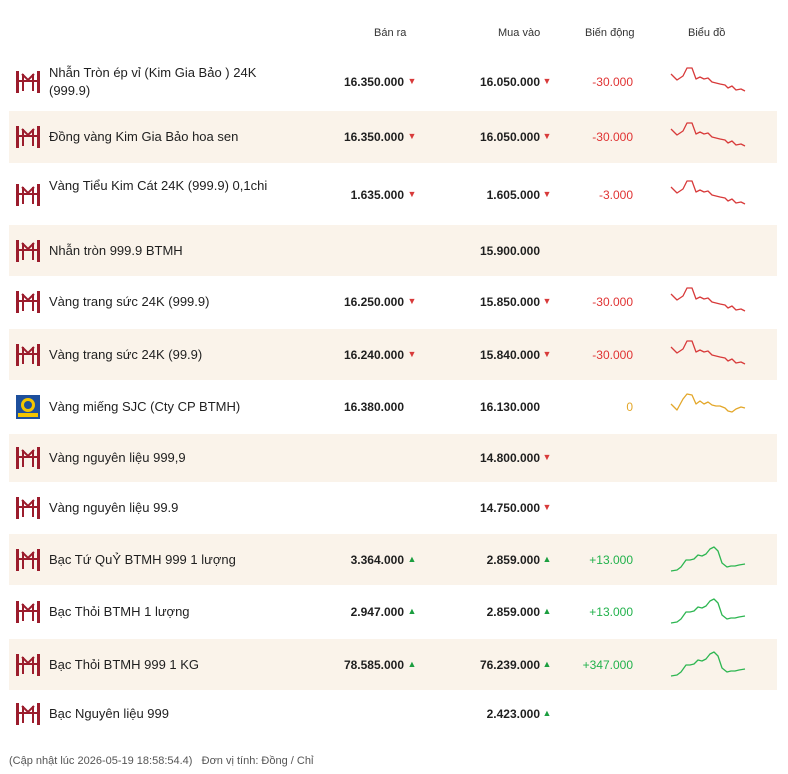  What do you see at coordinates (373, 301) in the screenshot?
I see `sell-price: 16.250.000` at bounding box center [373, 301].